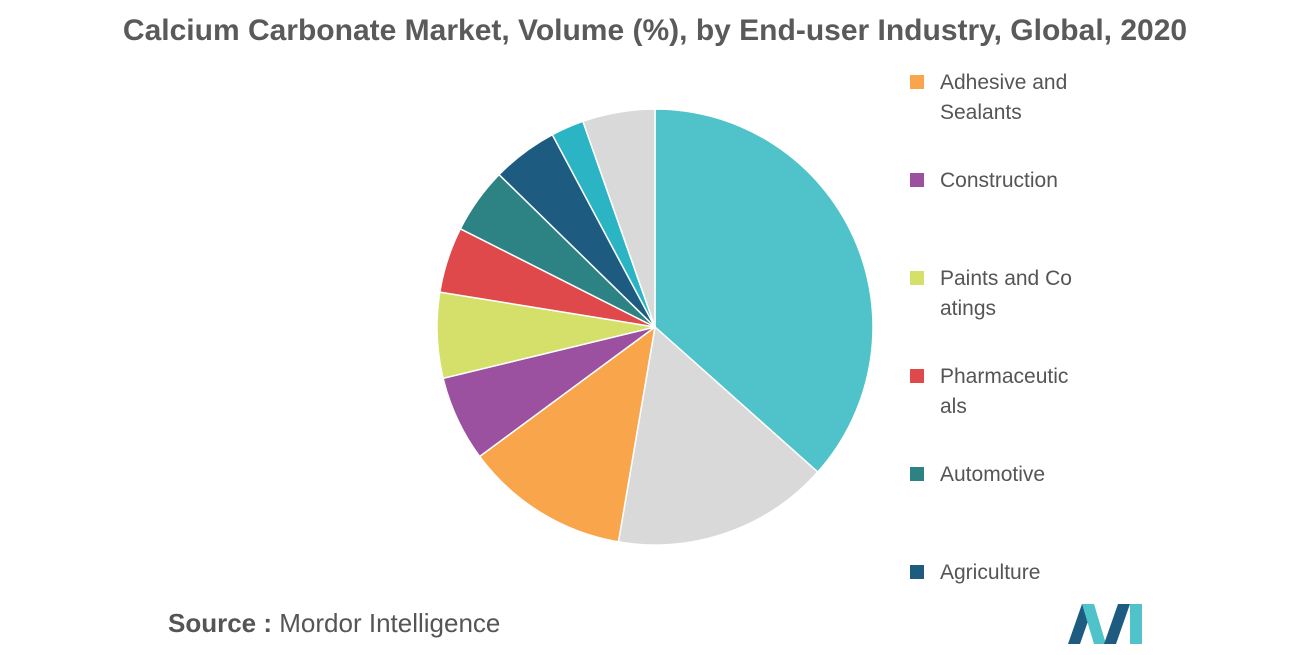  Describe the element at coordinates (990, 572) in the screenshot. I see `legend-label: Agriculture` at that location.